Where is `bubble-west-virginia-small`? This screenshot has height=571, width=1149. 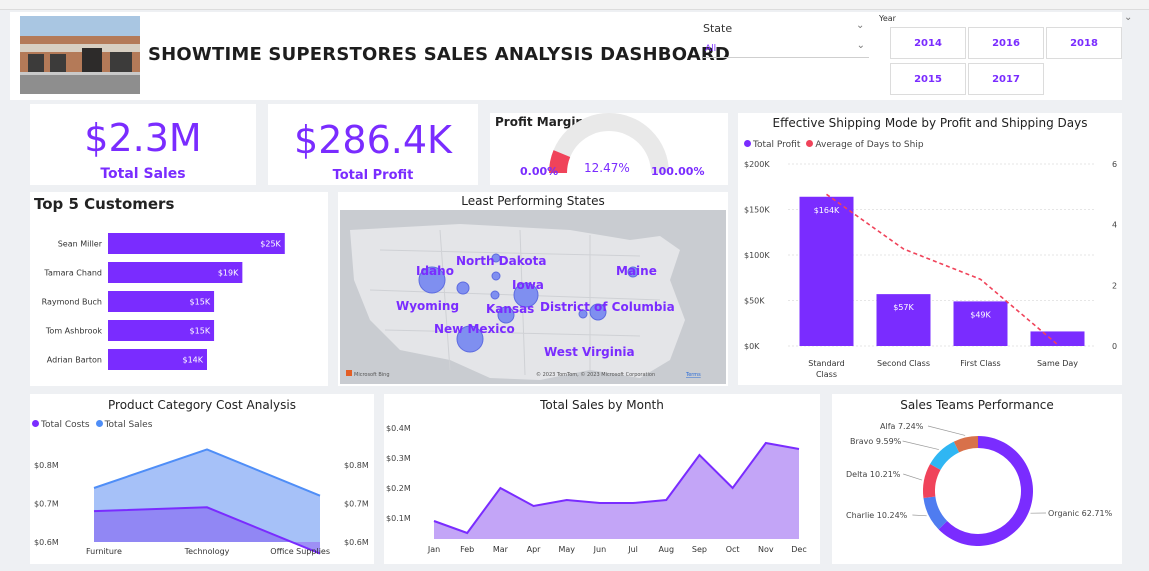
bubble-west-virginia-small is located at coordinates (583, 314).